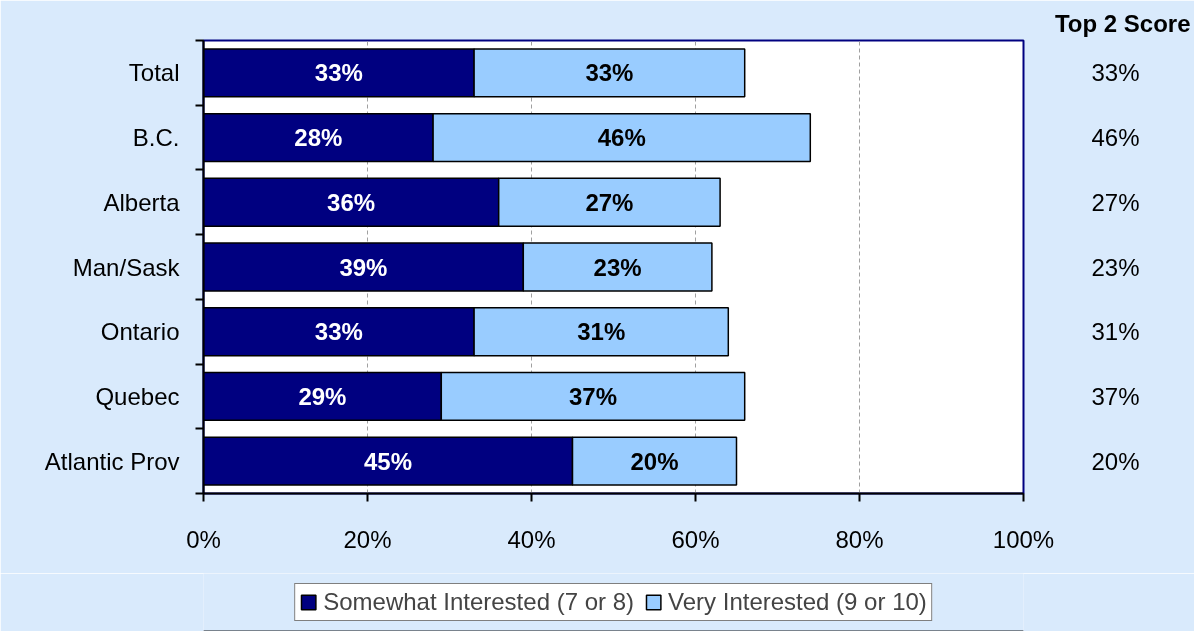 This screenshot has height=631, width=1194. What do you see at coordinates (797, 602) in the screenshot?
I see `legend-label: Very Interested (9 or 10)` at bounding box center [797, 602].